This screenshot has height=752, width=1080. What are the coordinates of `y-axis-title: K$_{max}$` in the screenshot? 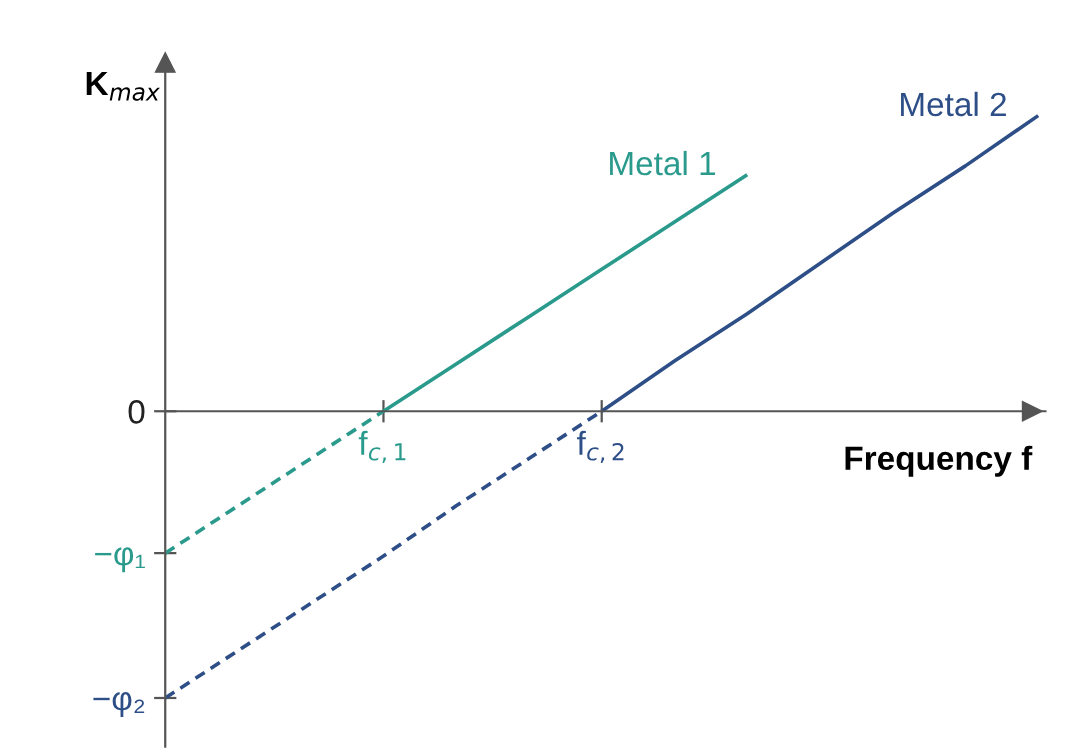 It's located at (123, 86).